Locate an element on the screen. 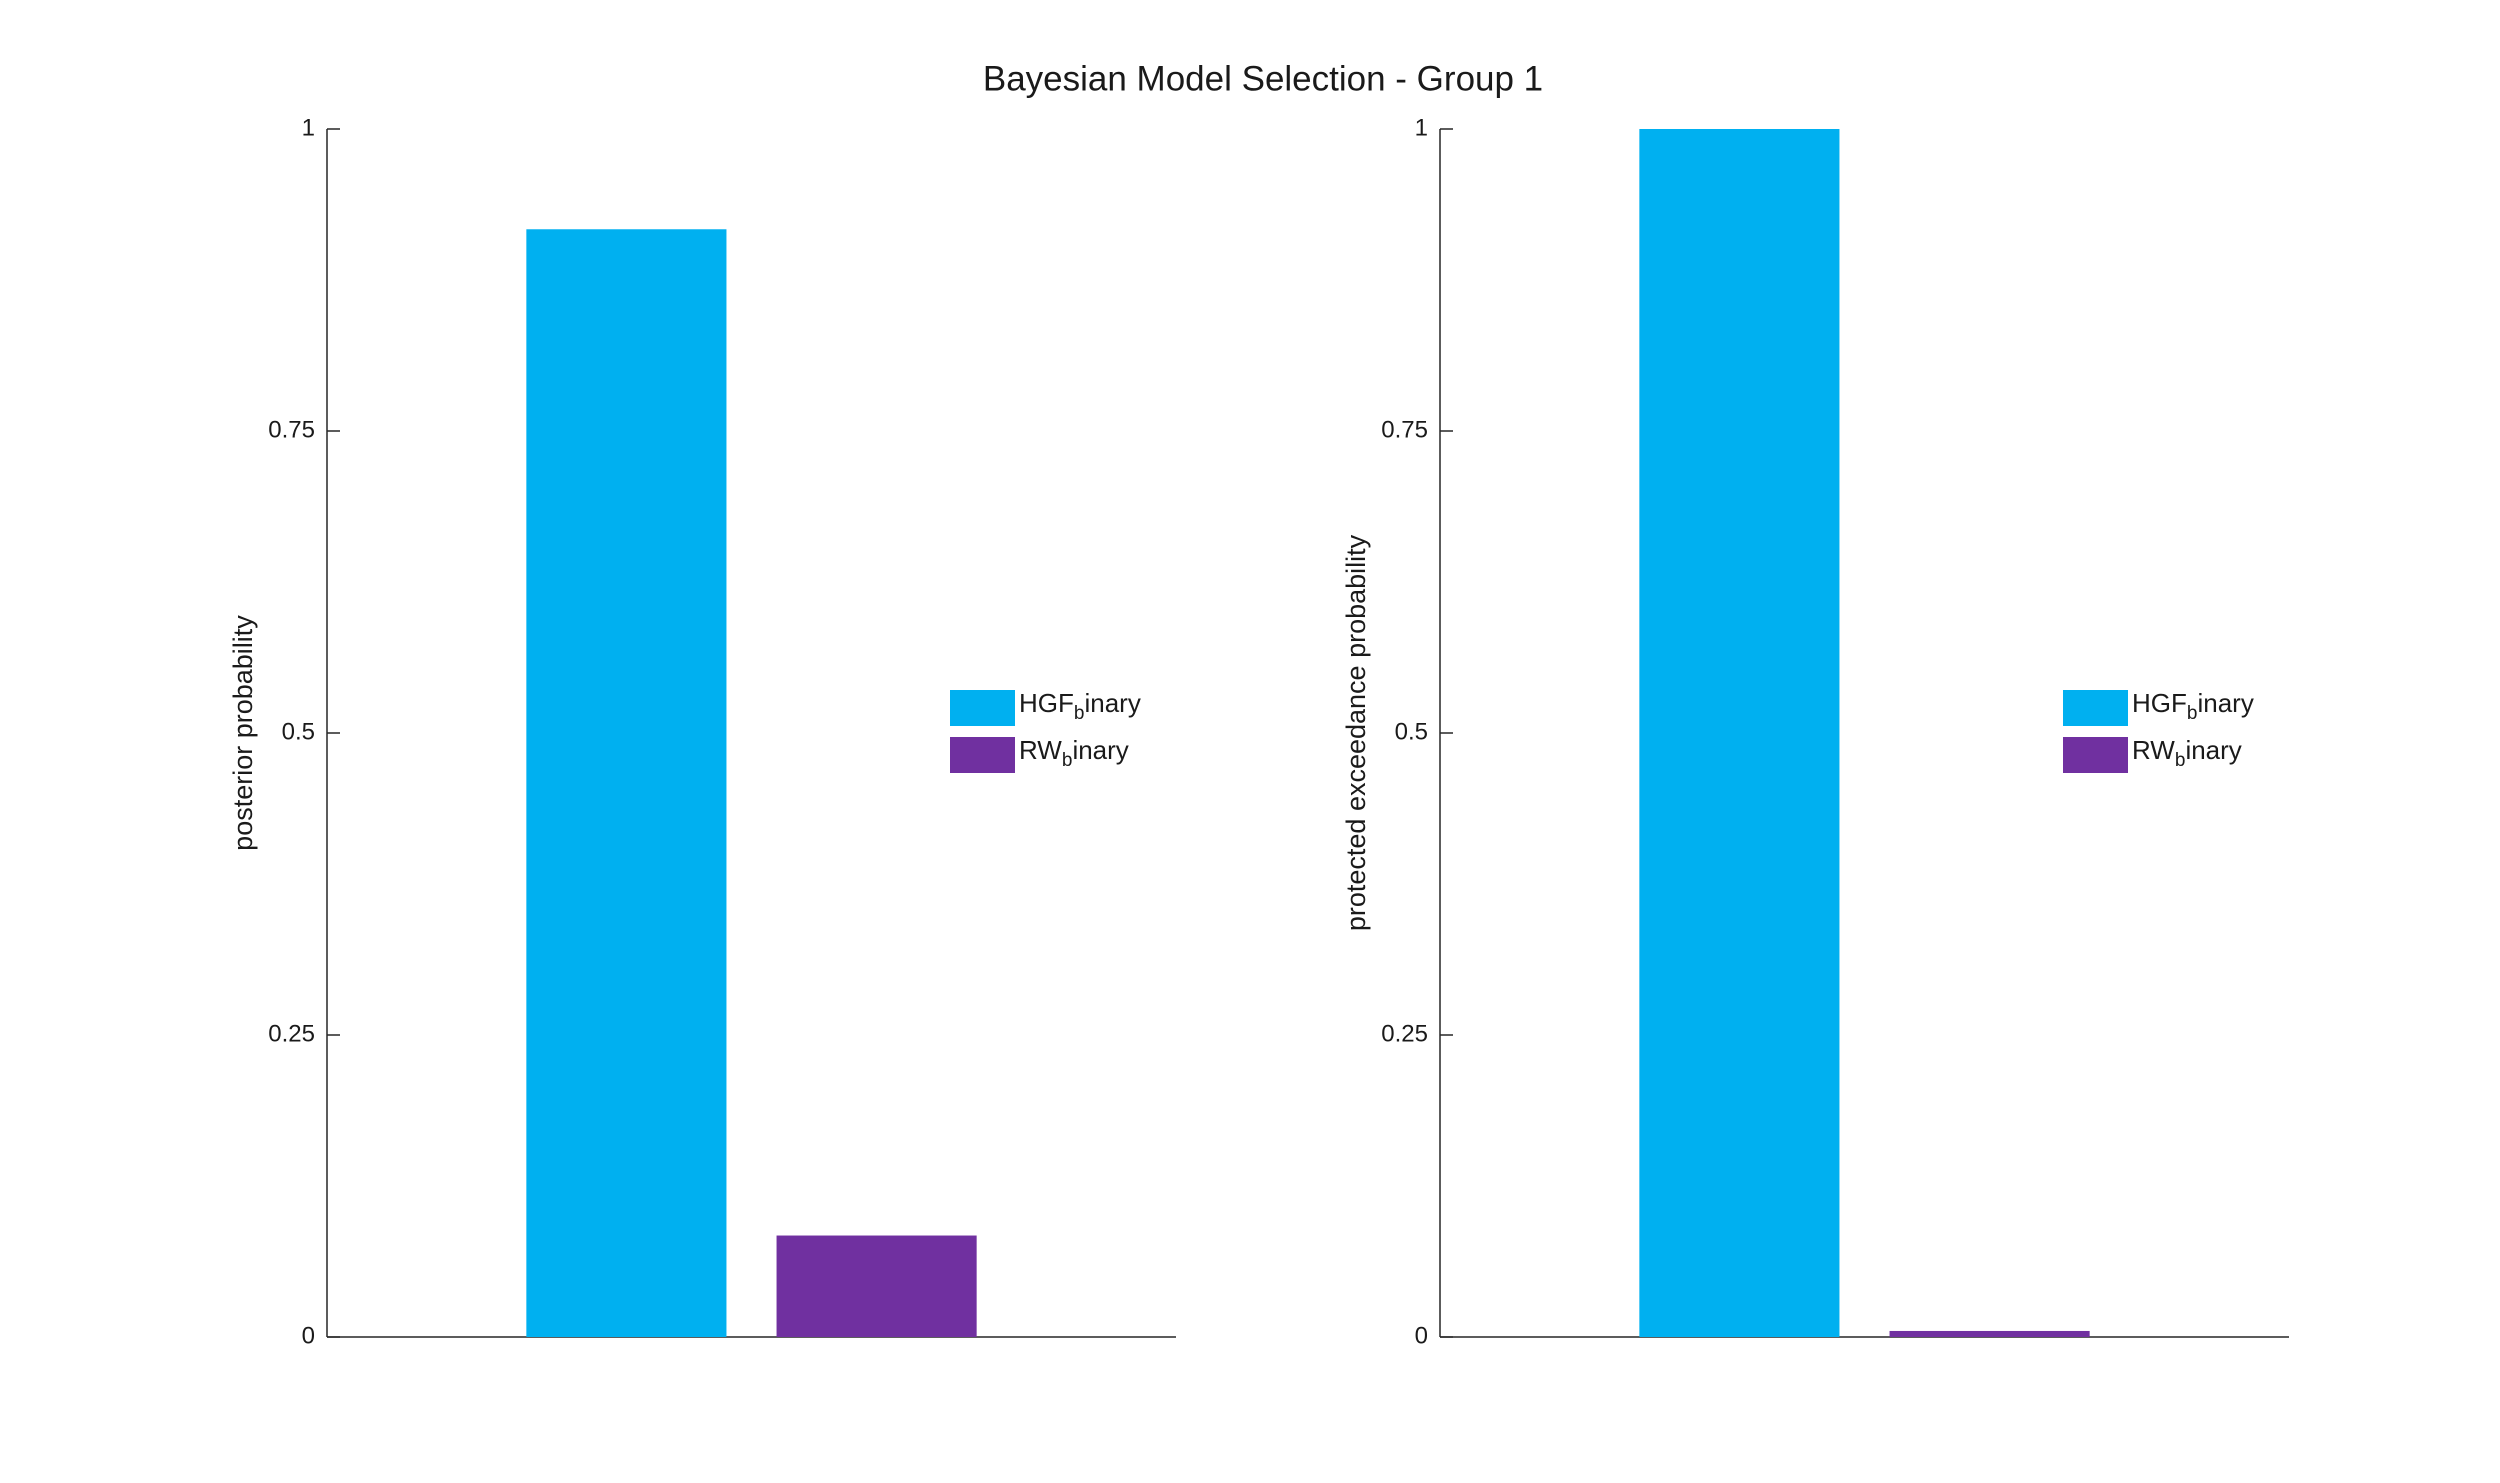  y-axis-label: posterior probability is located at coordinates (243, 733).